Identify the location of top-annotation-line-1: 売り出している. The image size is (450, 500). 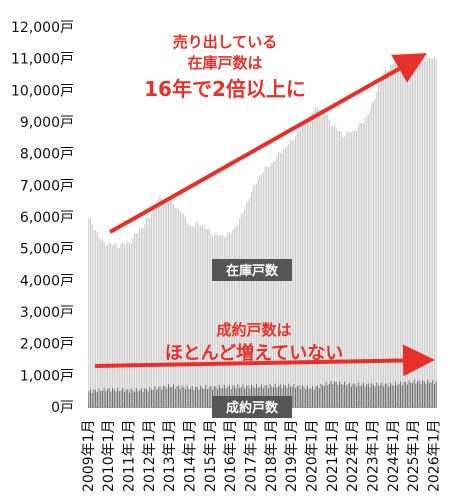
(225, 42).